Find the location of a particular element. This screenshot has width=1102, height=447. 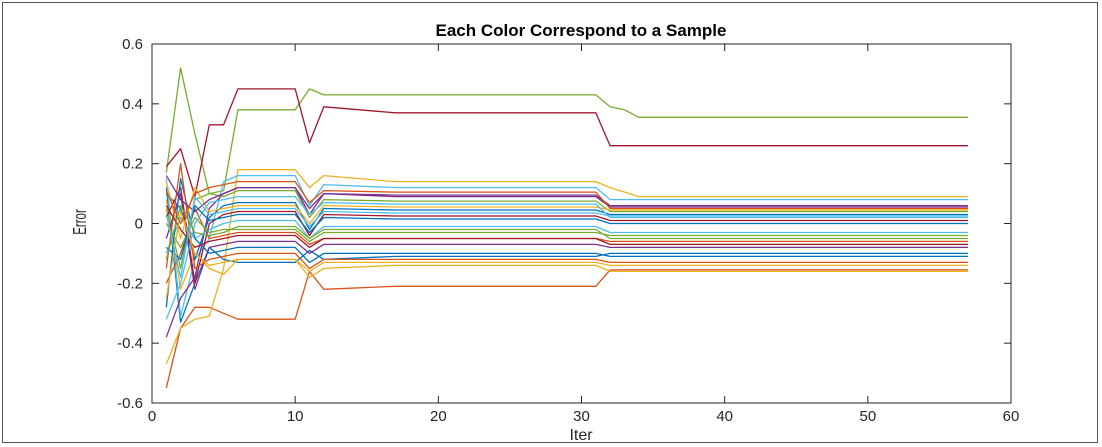

chart-title: Each Color Correspond to a Sample is located at coordinates (581, 30).